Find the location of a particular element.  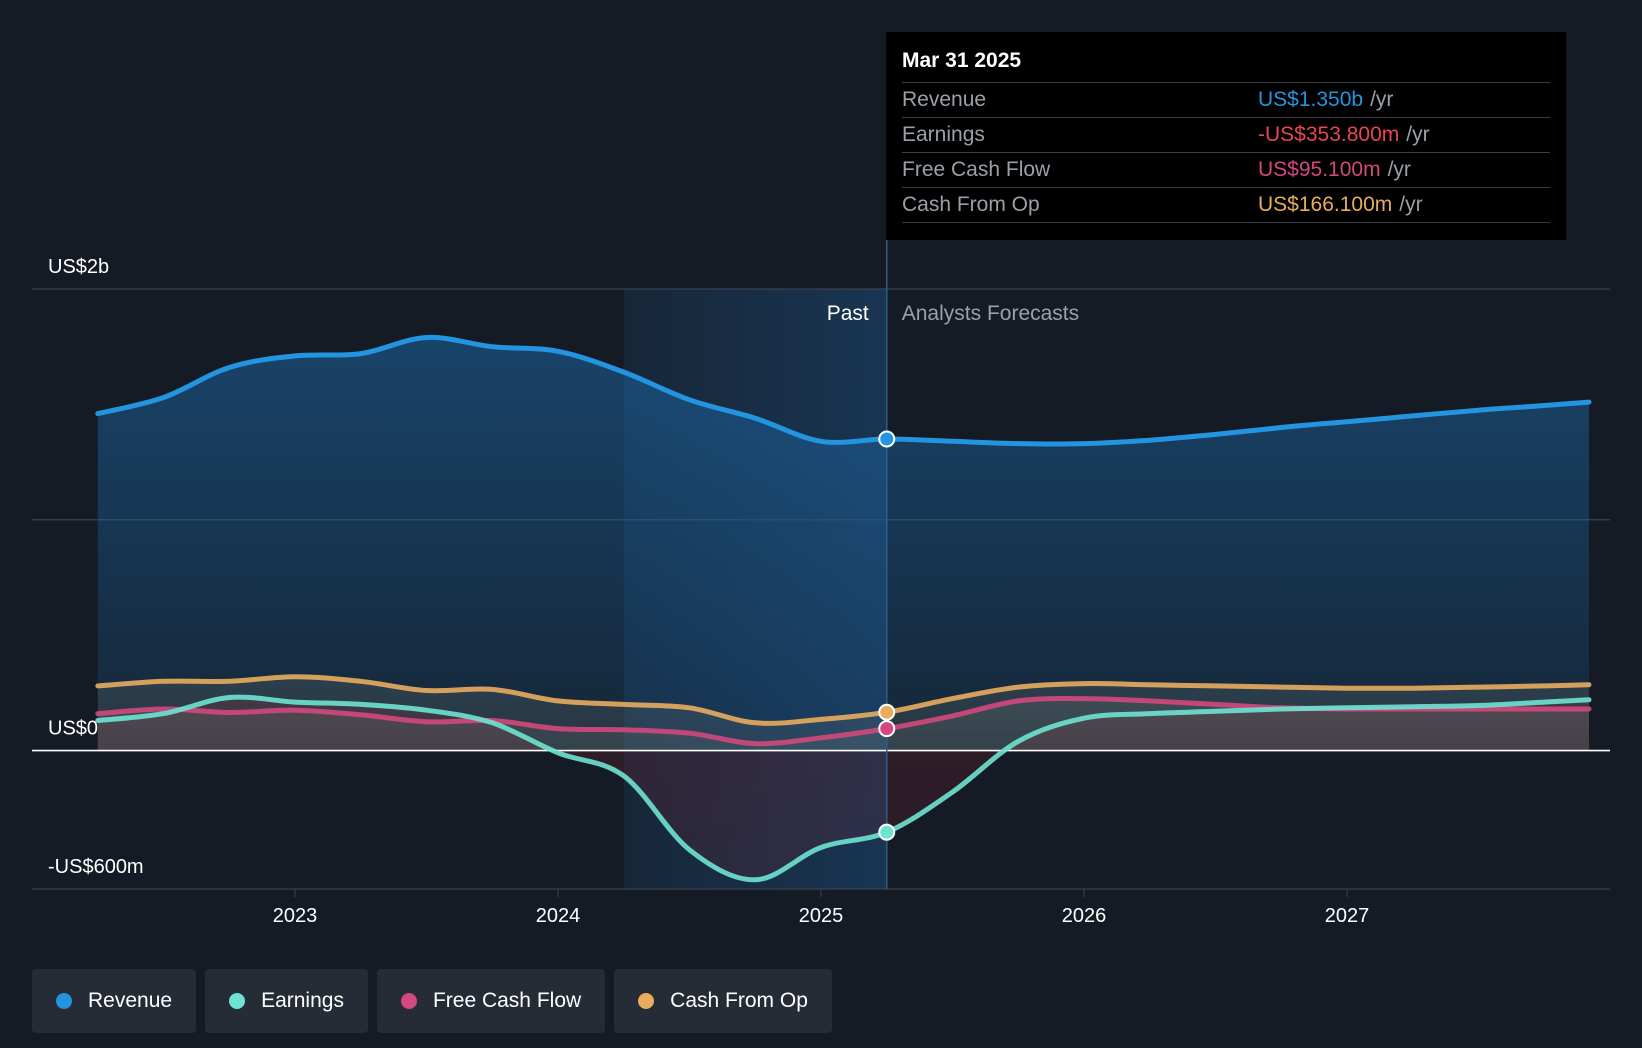

legend-item-earnings: Earnings is located at coordinates (286, 1001).